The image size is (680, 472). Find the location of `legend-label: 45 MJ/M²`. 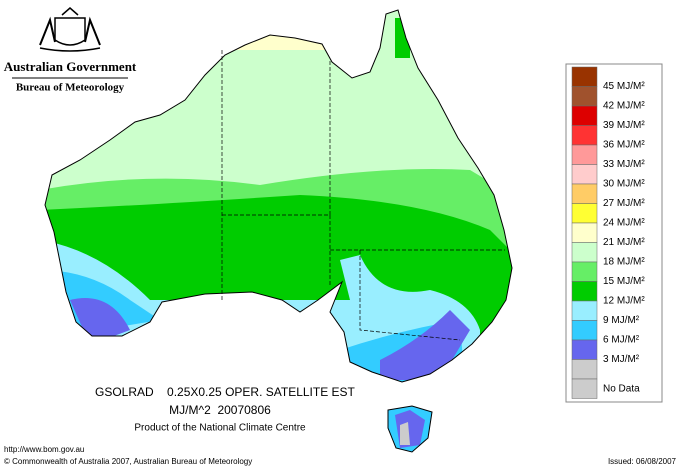

legend-label: 45 MJ/M² is located at coordinates (624, 86).